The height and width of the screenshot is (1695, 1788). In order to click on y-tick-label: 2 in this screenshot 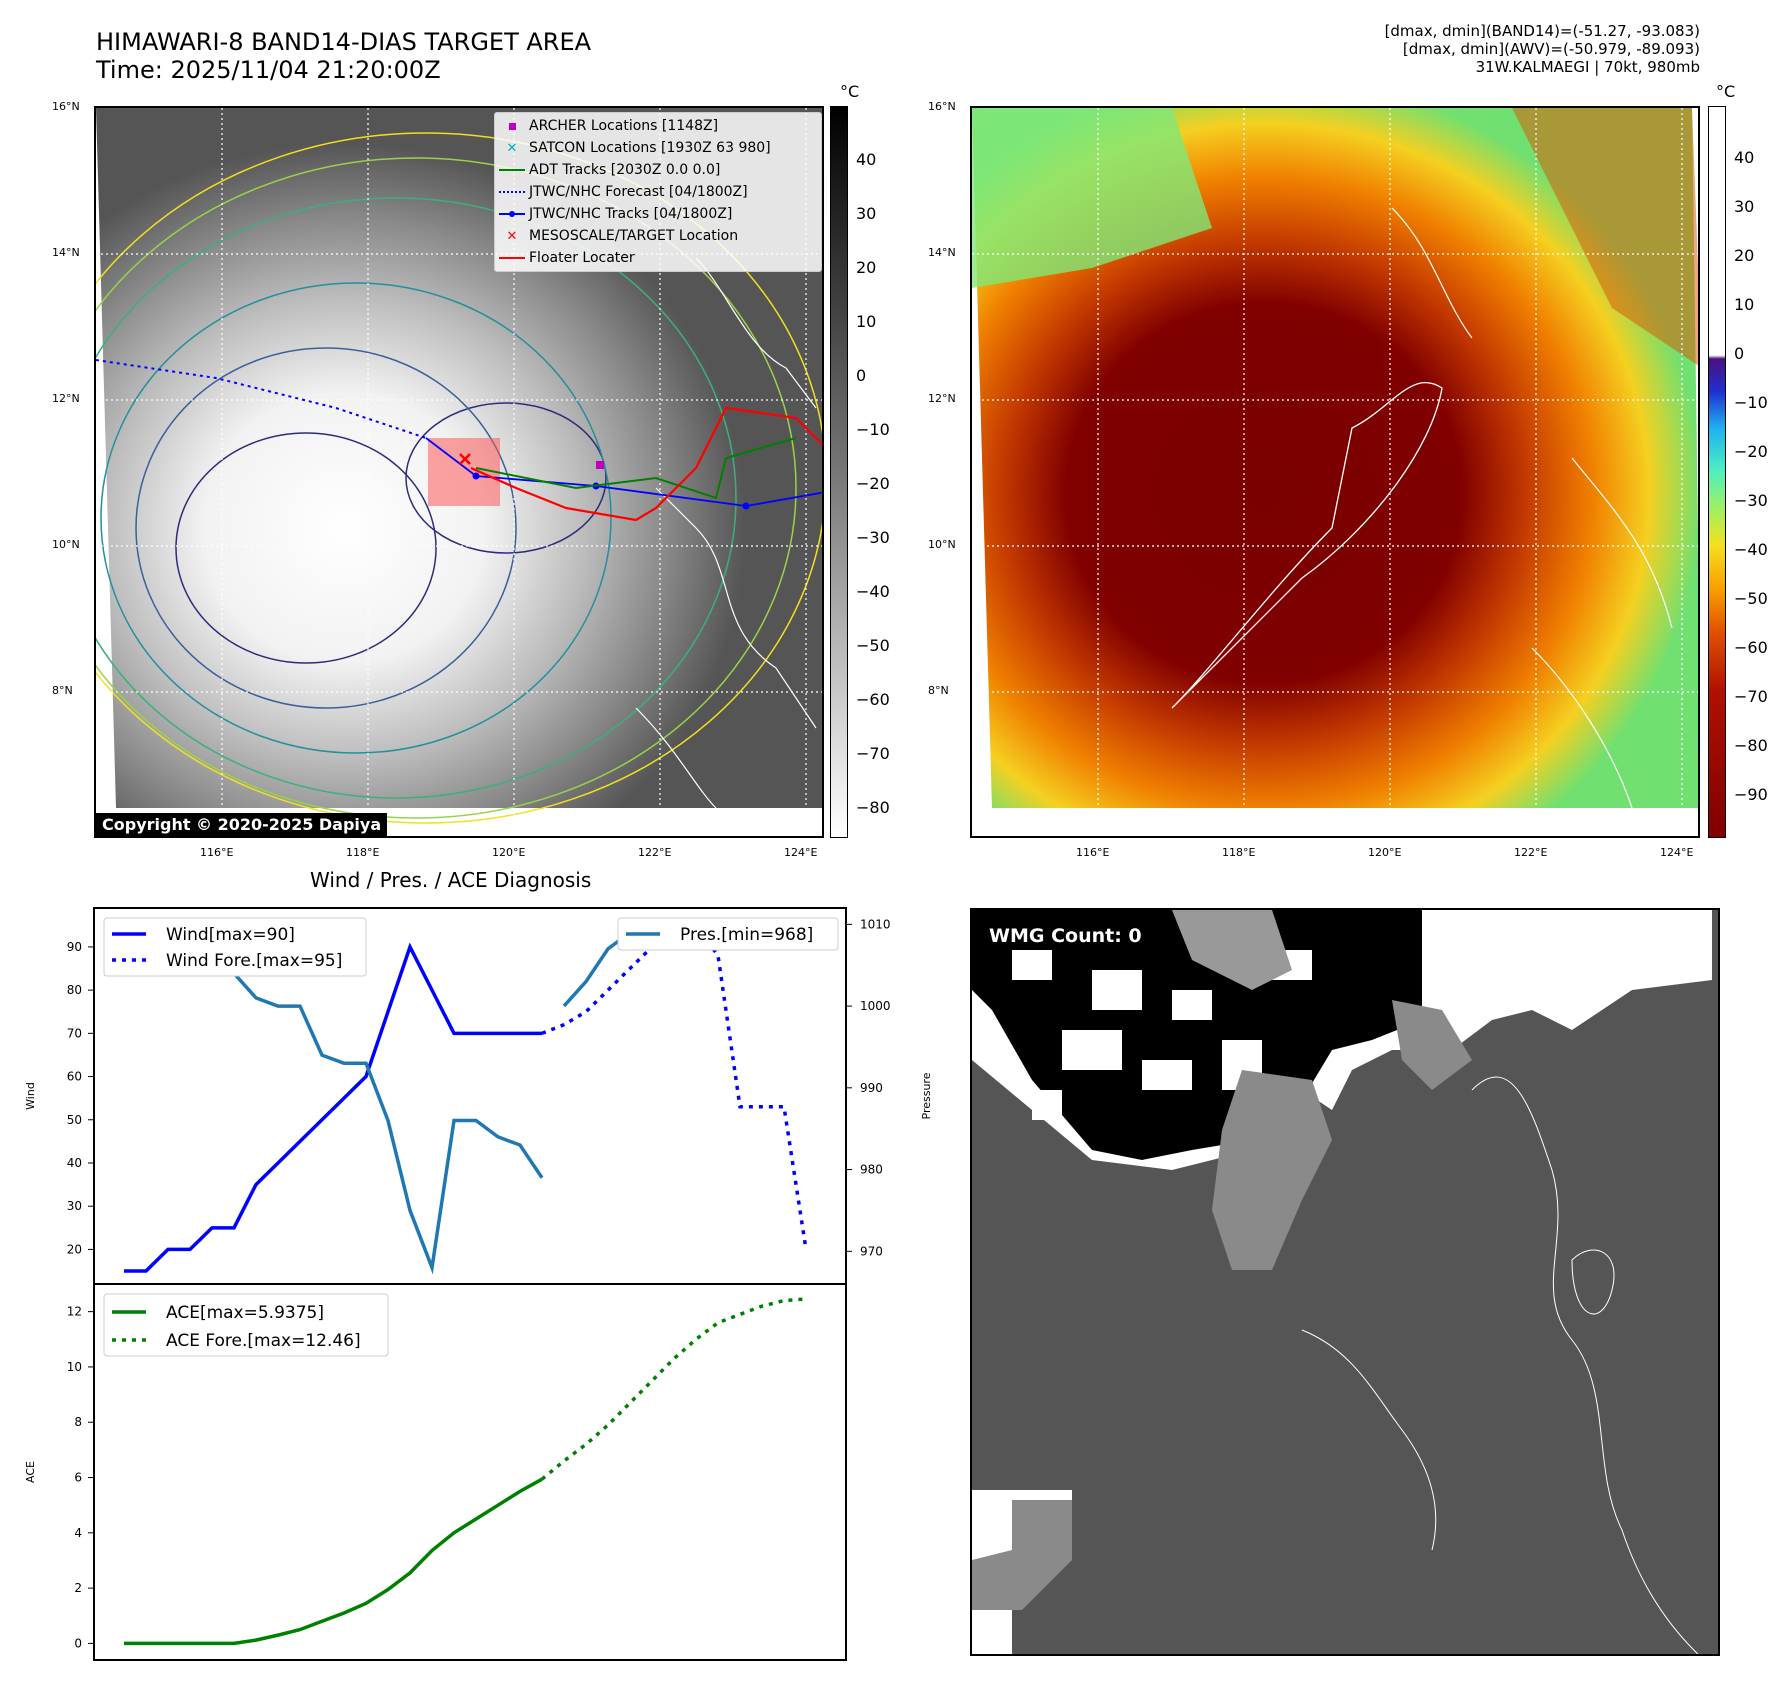, I will do `click(78, 1588)`.